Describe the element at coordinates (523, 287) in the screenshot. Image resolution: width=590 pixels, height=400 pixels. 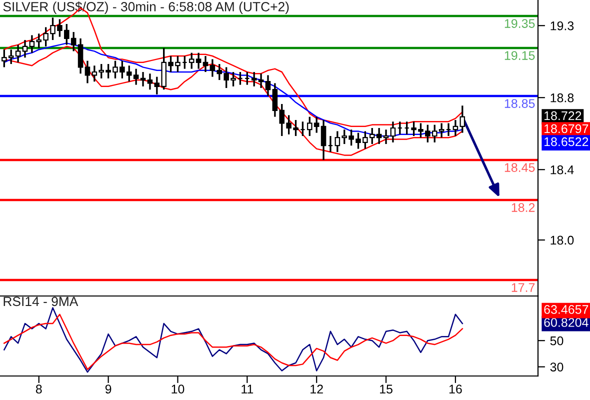
I see `ref-line-label: 17.7` at that location.